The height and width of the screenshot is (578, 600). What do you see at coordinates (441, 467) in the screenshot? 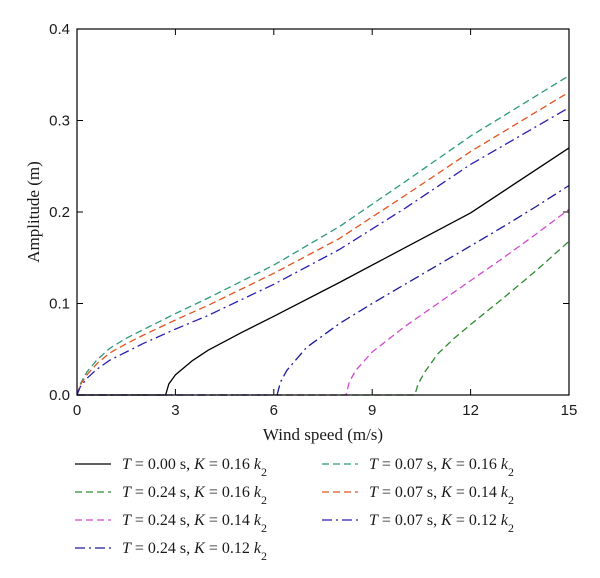
I see `legend-label: T = 0.07 s, K = 0.16 k2` at bounding box center [441, 467].